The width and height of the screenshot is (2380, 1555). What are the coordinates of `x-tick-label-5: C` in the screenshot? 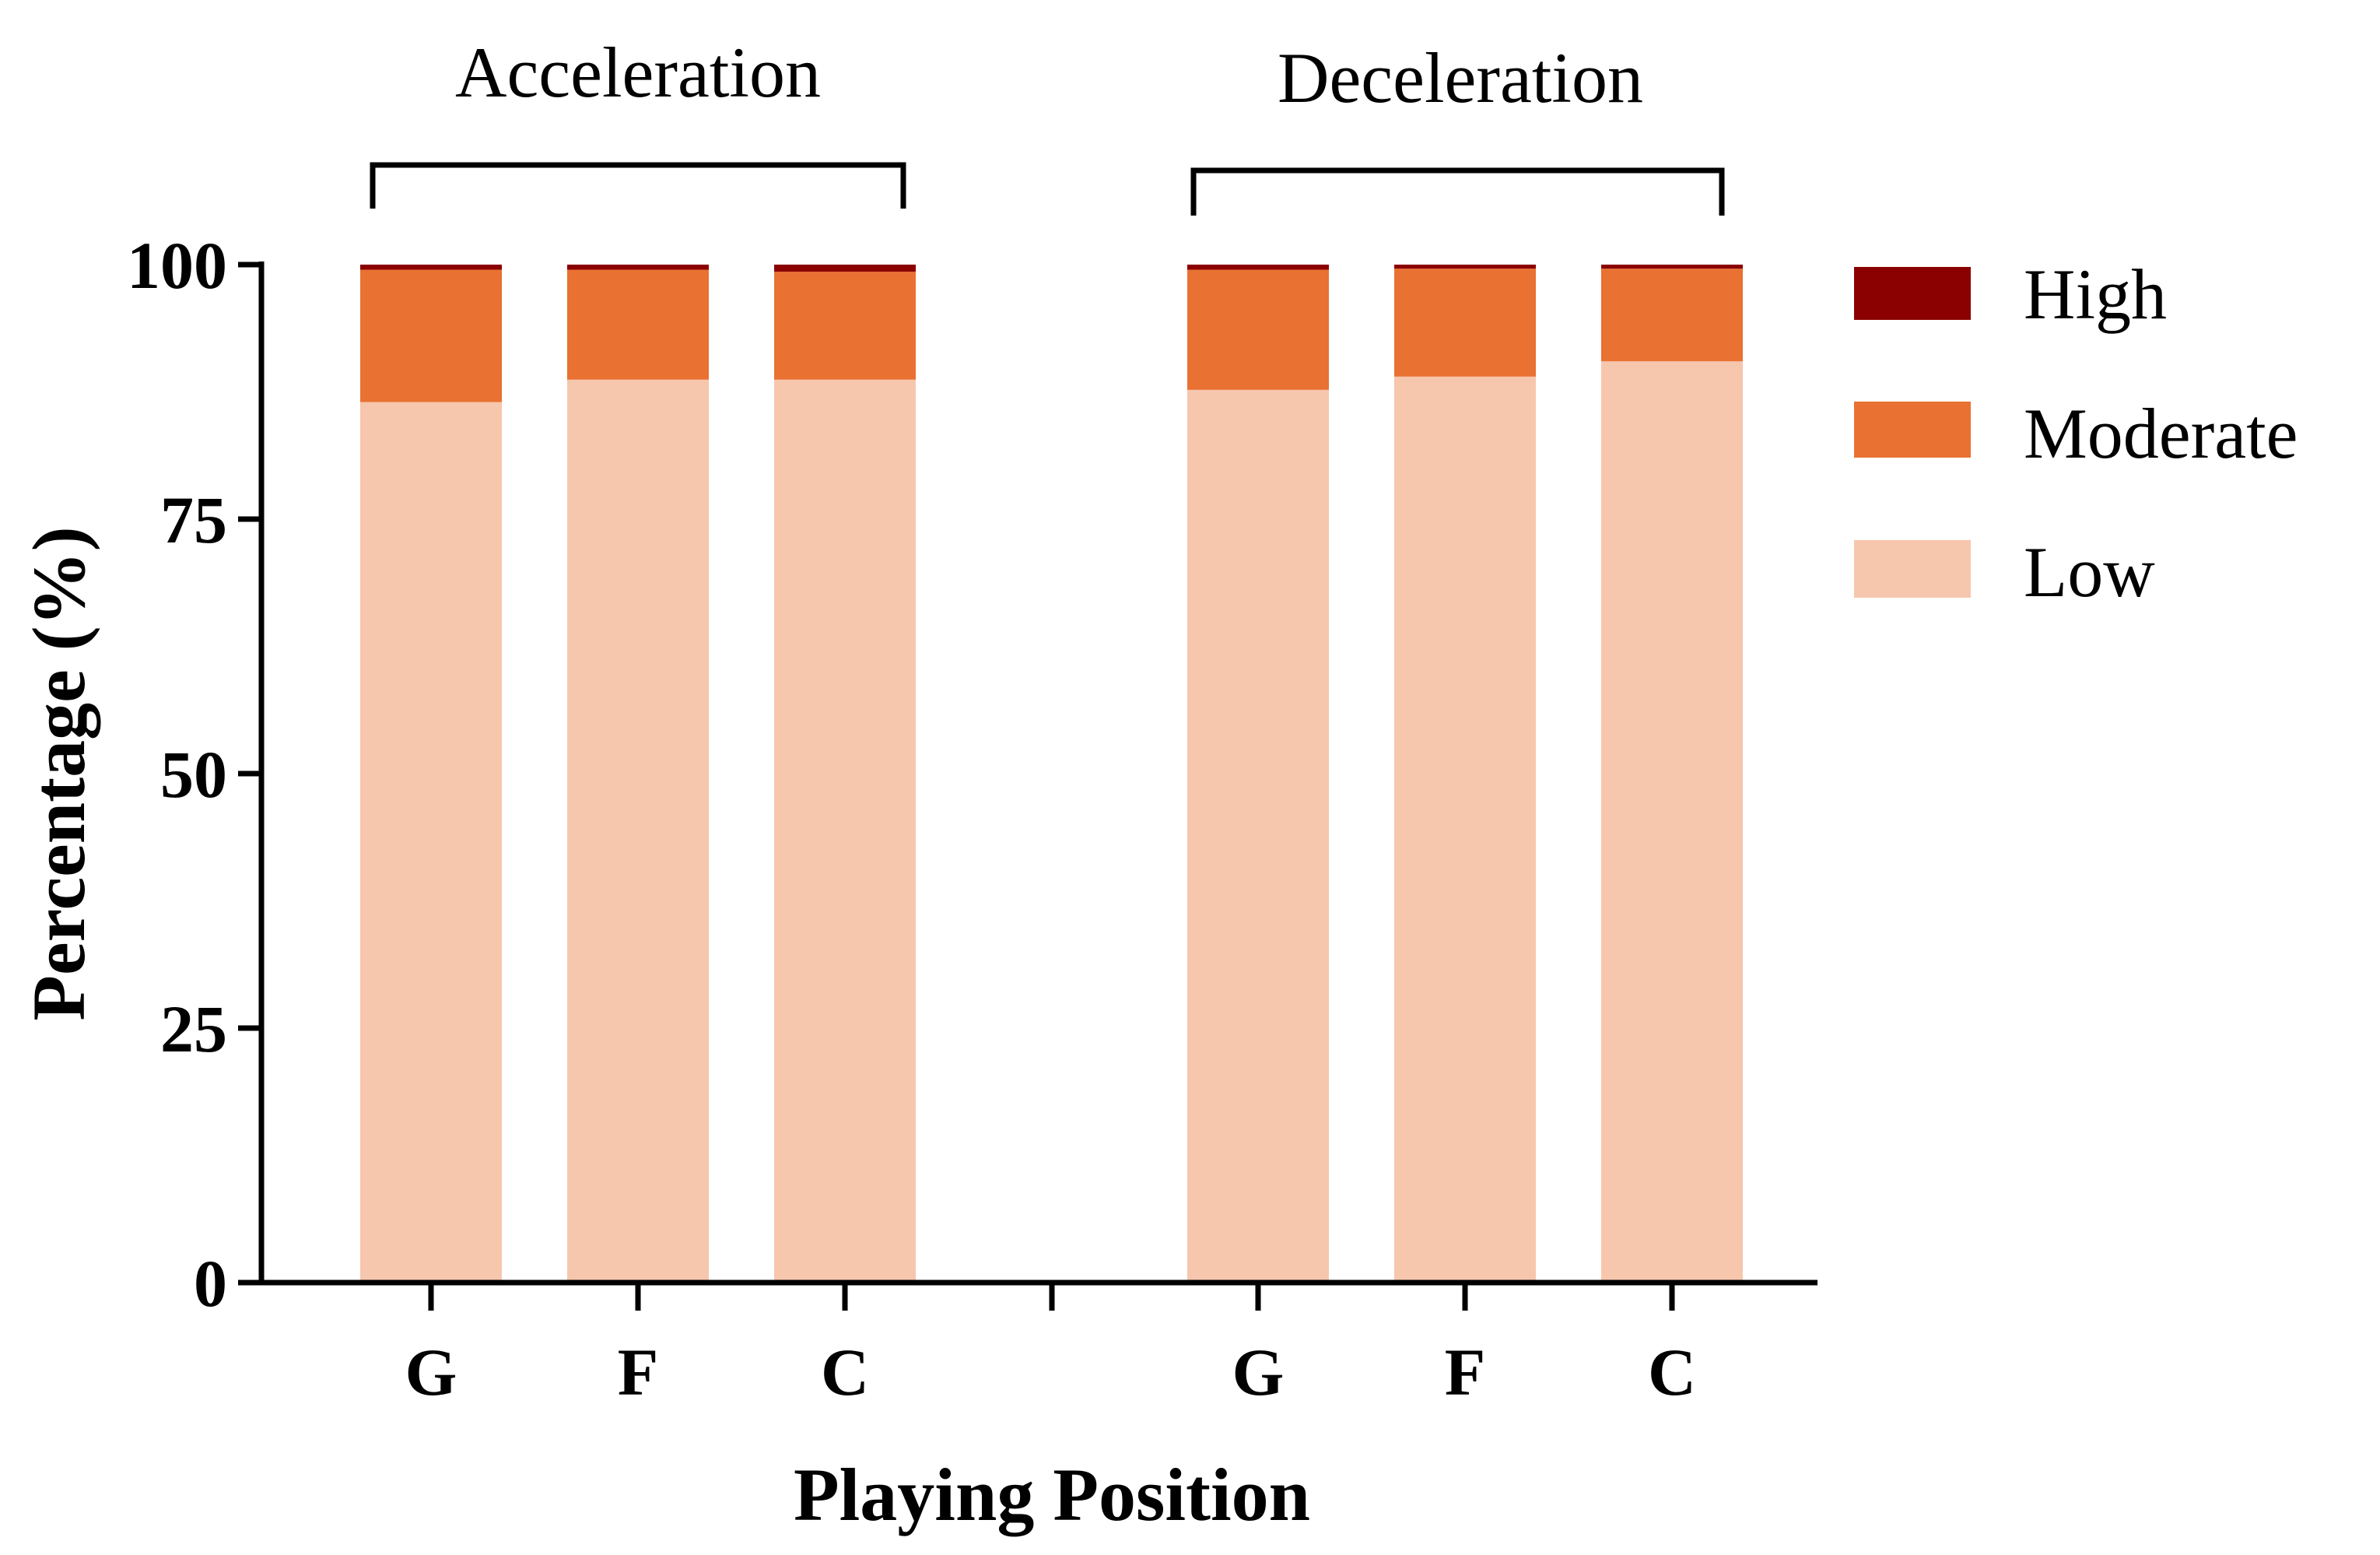 It's located at (1672, 1372).